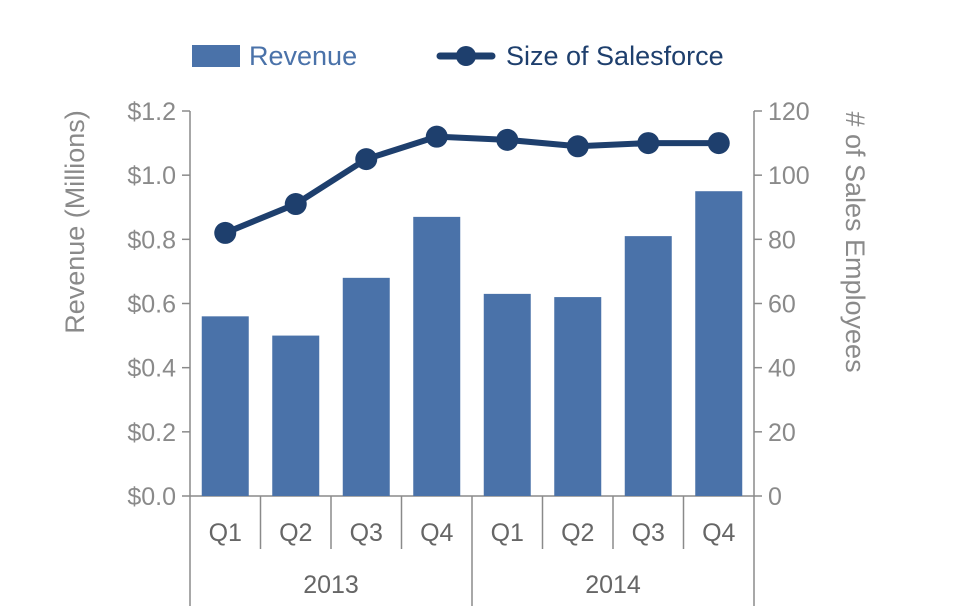 The width and height of the screenshot is (980, 608). What do you see at coordinates (782, 433) in the screenshot?
I see `right-tick-label: 20` at bounding box center [782, 433].